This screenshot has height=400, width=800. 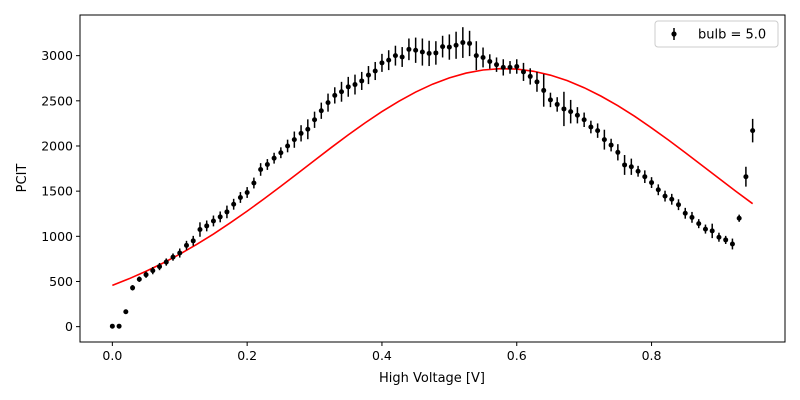 What do you see at coordinates (22, 178) in the screenshot?
I see `y-axis-label: PCIT` at bounding box center [22, 178].